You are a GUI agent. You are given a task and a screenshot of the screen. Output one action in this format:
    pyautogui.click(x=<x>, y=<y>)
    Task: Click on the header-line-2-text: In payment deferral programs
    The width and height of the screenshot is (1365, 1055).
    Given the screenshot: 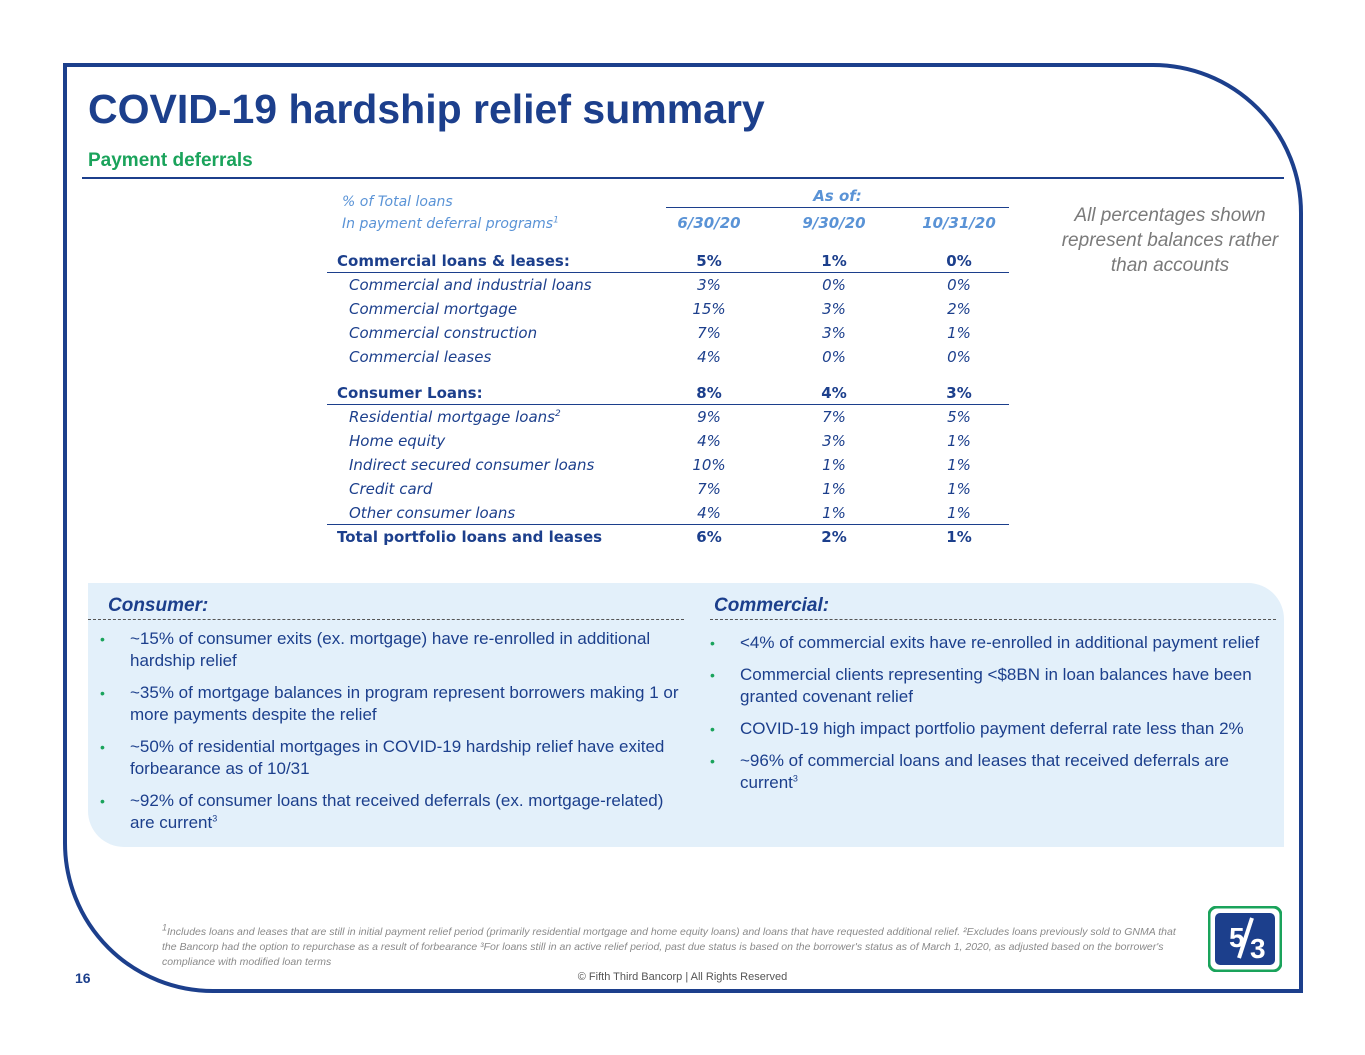 What is the action you would take?
    pyautogui.click(x=448, y=224)
    